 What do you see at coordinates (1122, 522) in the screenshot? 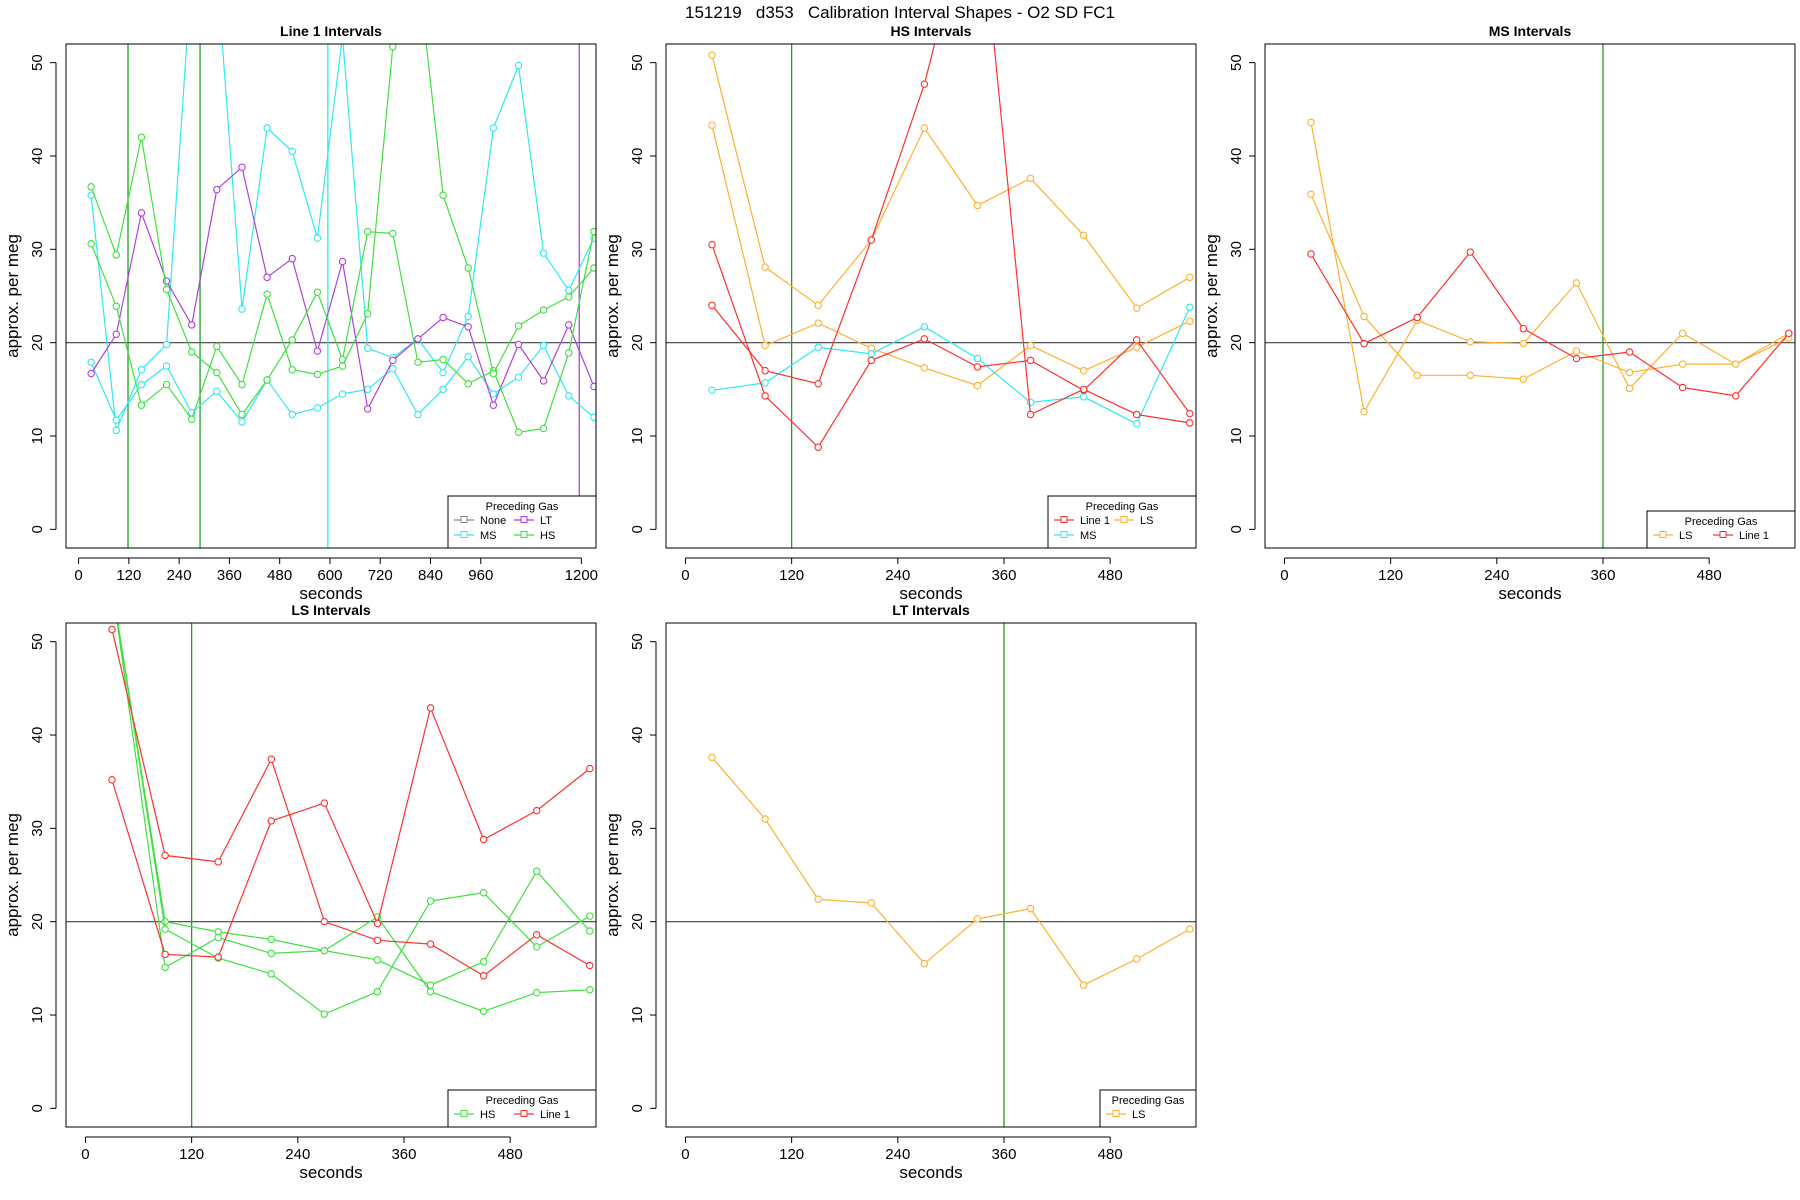
I see `legend: Preceding Gas Line 1 LS MS` at bounding box center [1122, 522].